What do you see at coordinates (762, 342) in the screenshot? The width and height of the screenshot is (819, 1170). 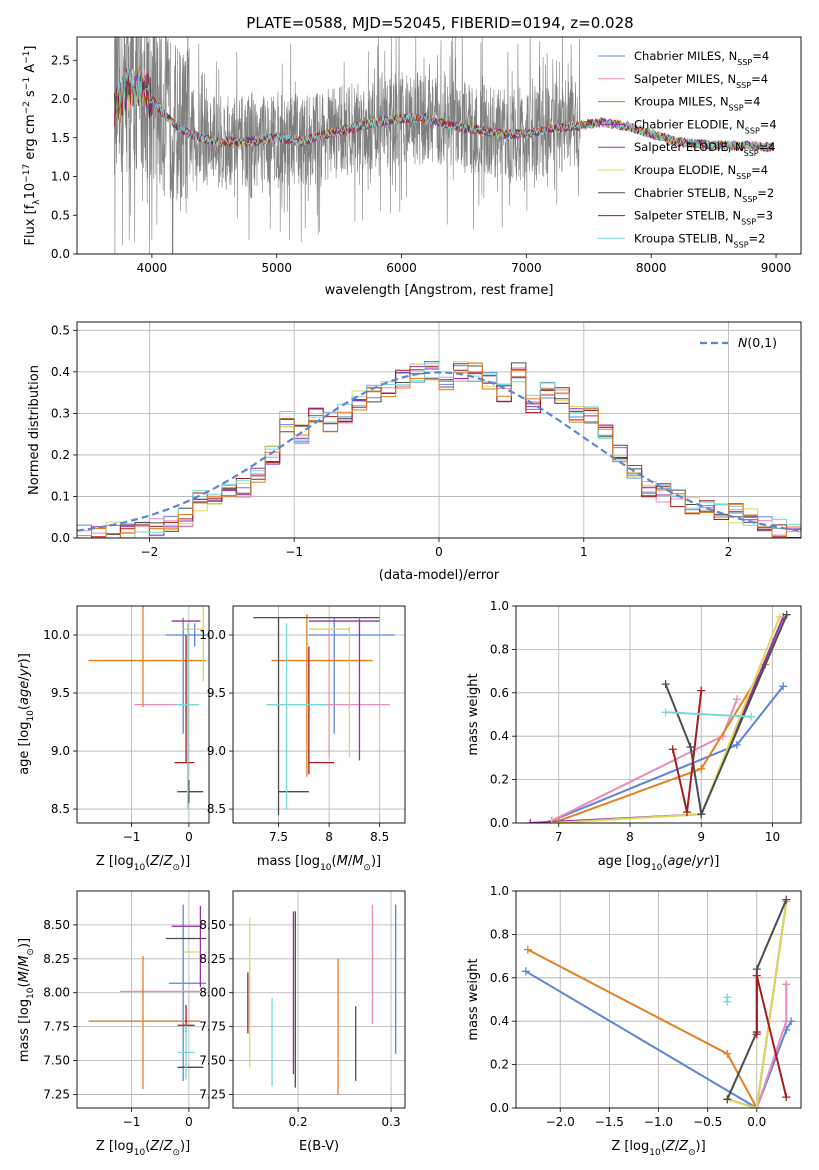 I see `legend-text: (0,1)` at bounding box center [762, 342].